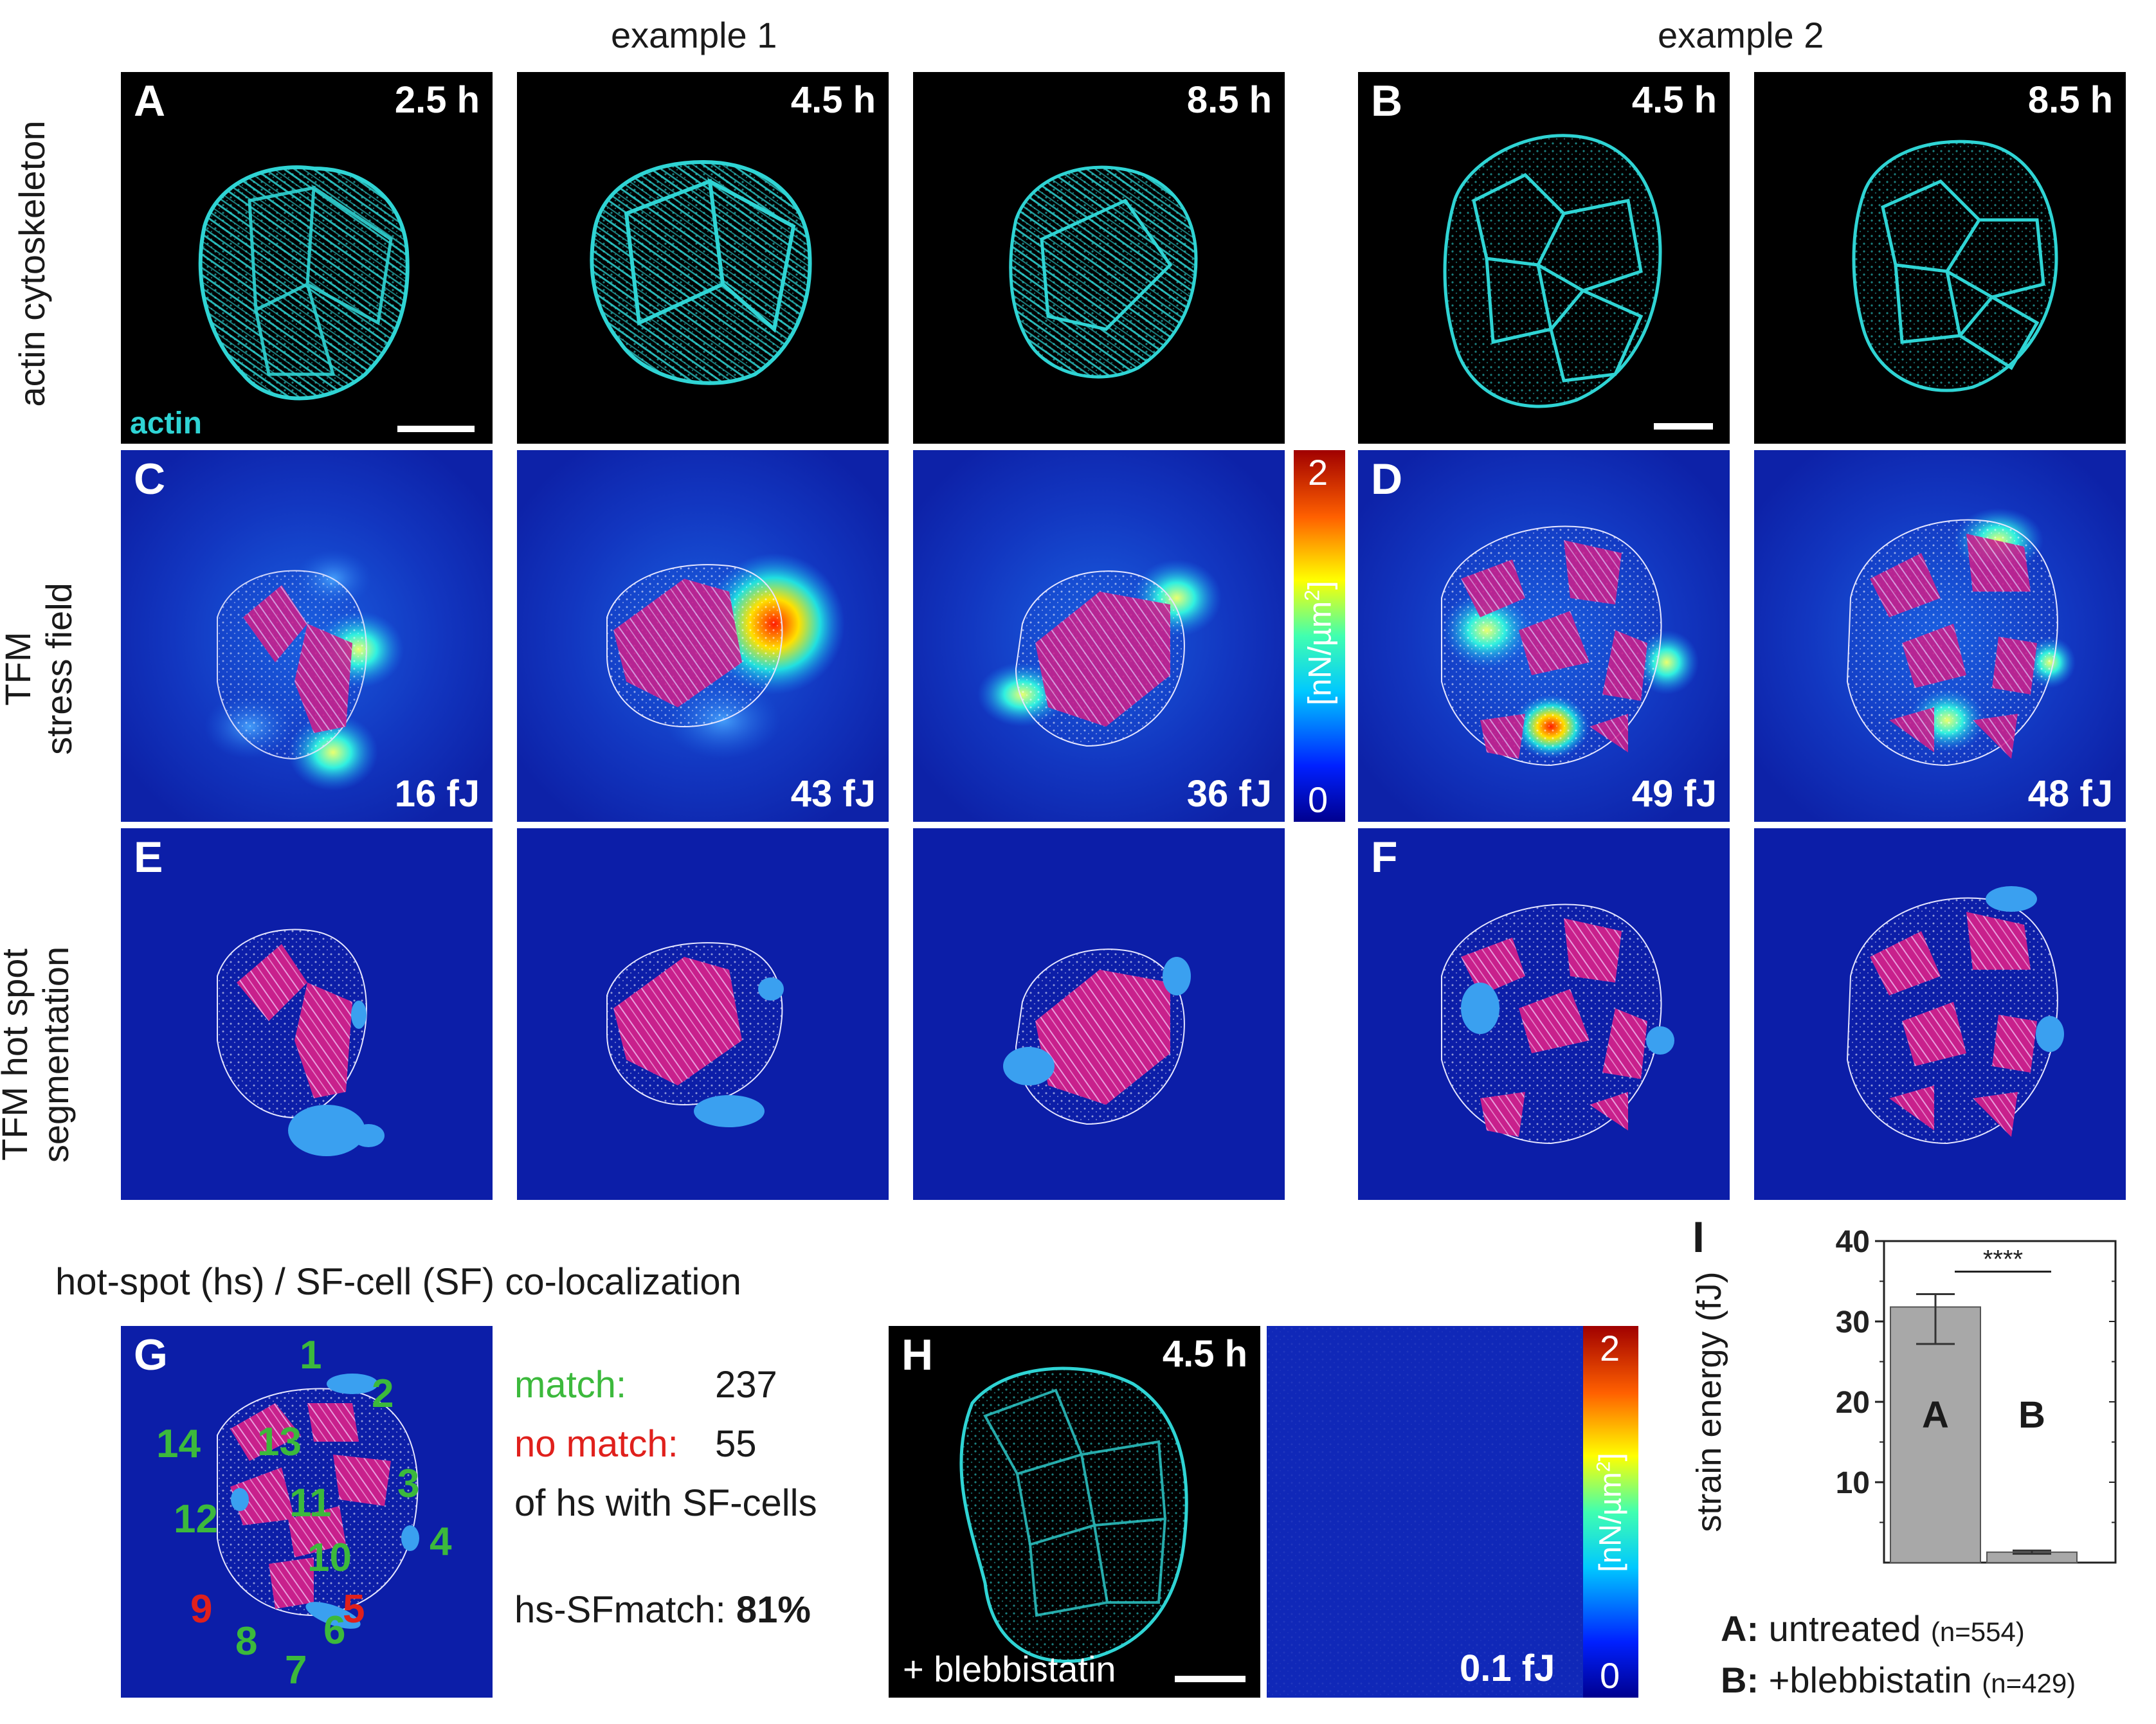  I want to click on panel-label-a: A, so click(150, 101).